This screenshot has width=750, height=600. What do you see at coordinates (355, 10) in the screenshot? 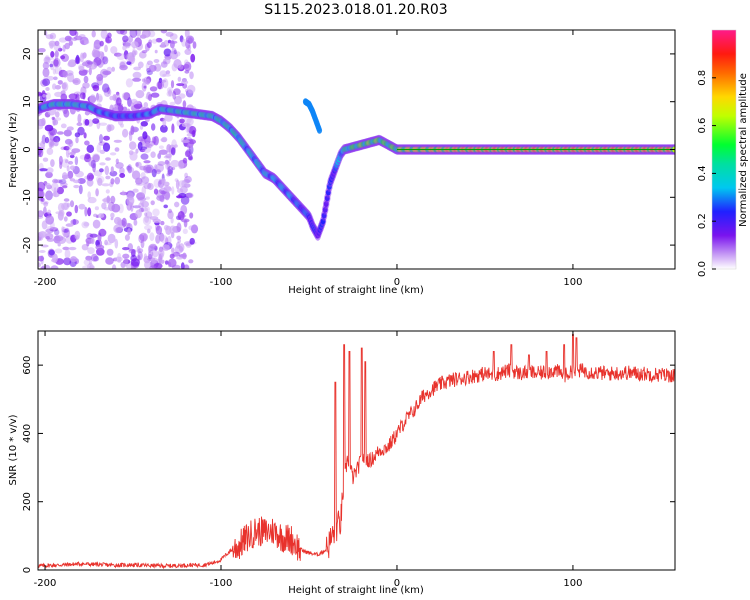
I see `figure-title: S115.2023.018.01.20.R03` at bounding box center [355, 10].